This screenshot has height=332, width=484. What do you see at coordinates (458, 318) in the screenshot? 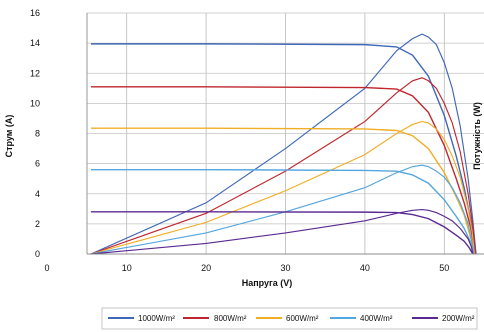
I see `legend-label-5: 200W/m²` at bounding box center [458, 318].